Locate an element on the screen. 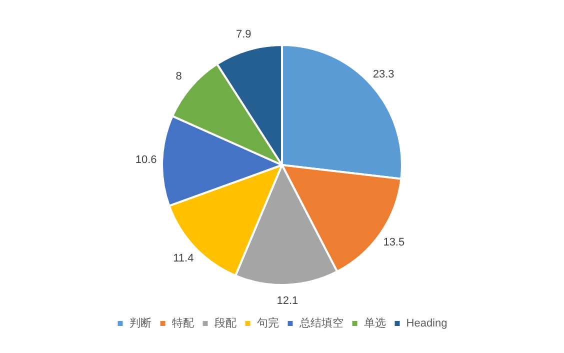 The height and width of the screenshot is (353, 564). legend-label: 特配 is located at coordinates (183, 324).